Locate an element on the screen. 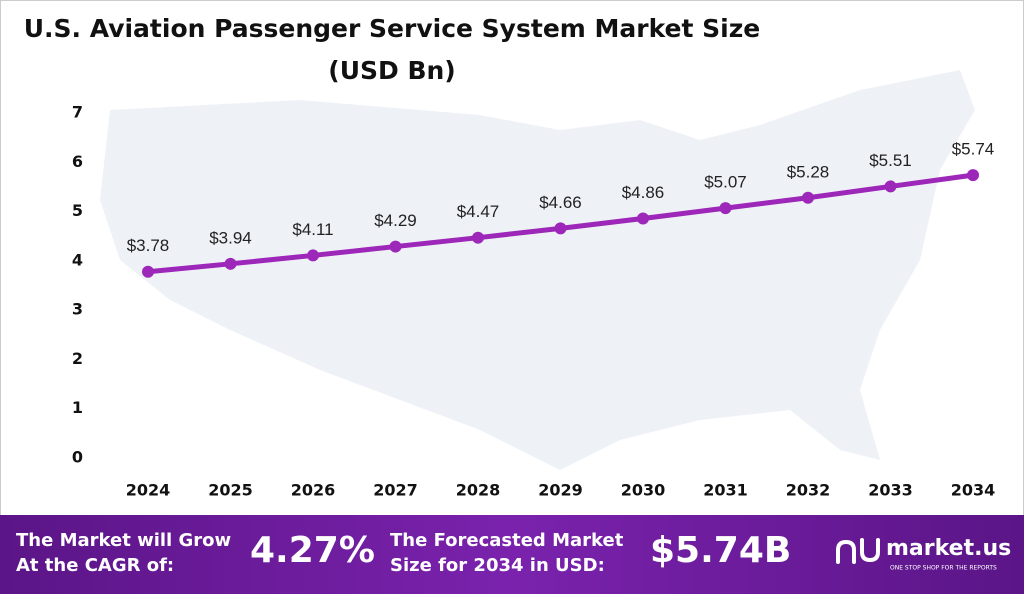 This screenshot has height=594, width=1024. data-label: $5.51 is located at coordinates (890, 160).